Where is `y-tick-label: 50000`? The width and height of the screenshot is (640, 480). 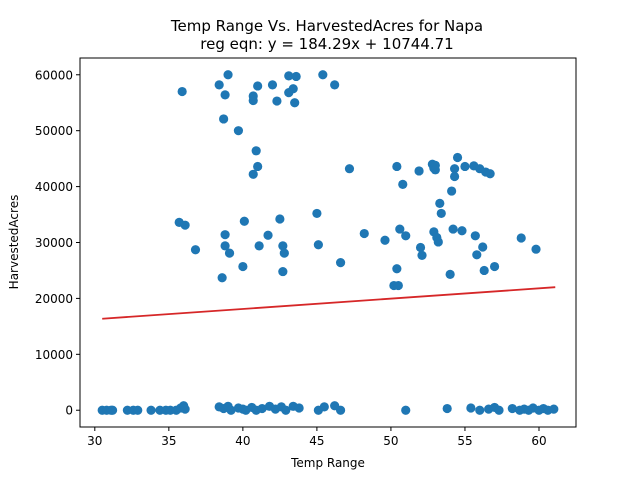 y-tick-label: 50000 is located at coordinates (54, 131).